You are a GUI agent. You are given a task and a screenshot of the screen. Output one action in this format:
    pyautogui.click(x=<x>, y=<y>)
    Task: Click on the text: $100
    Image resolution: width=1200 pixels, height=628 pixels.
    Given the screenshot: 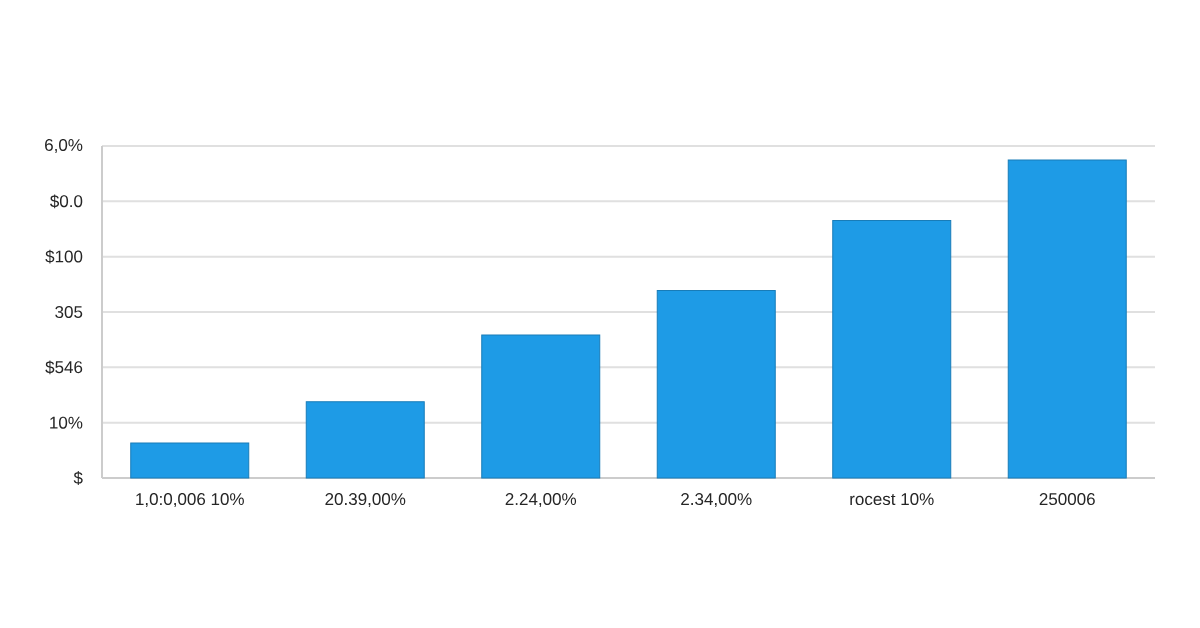 What is the action you would take?
    pyautogui.click(x=64, y=256)
    